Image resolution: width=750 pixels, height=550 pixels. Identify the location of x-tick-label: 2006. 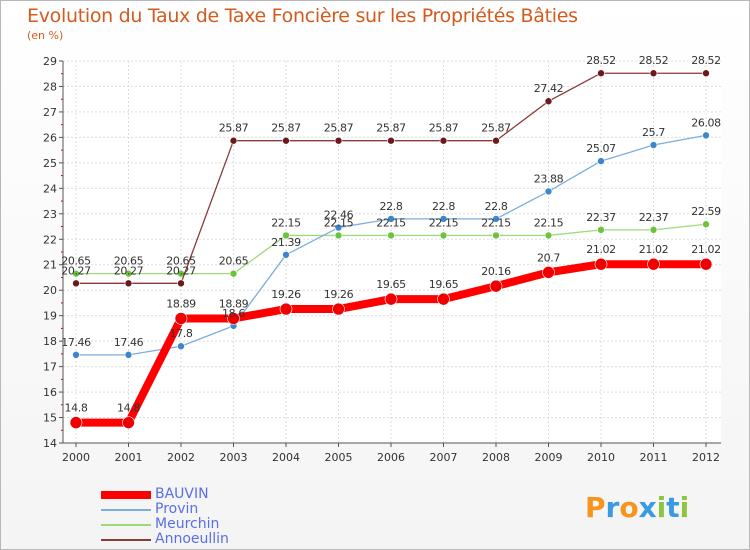
(391, 457).